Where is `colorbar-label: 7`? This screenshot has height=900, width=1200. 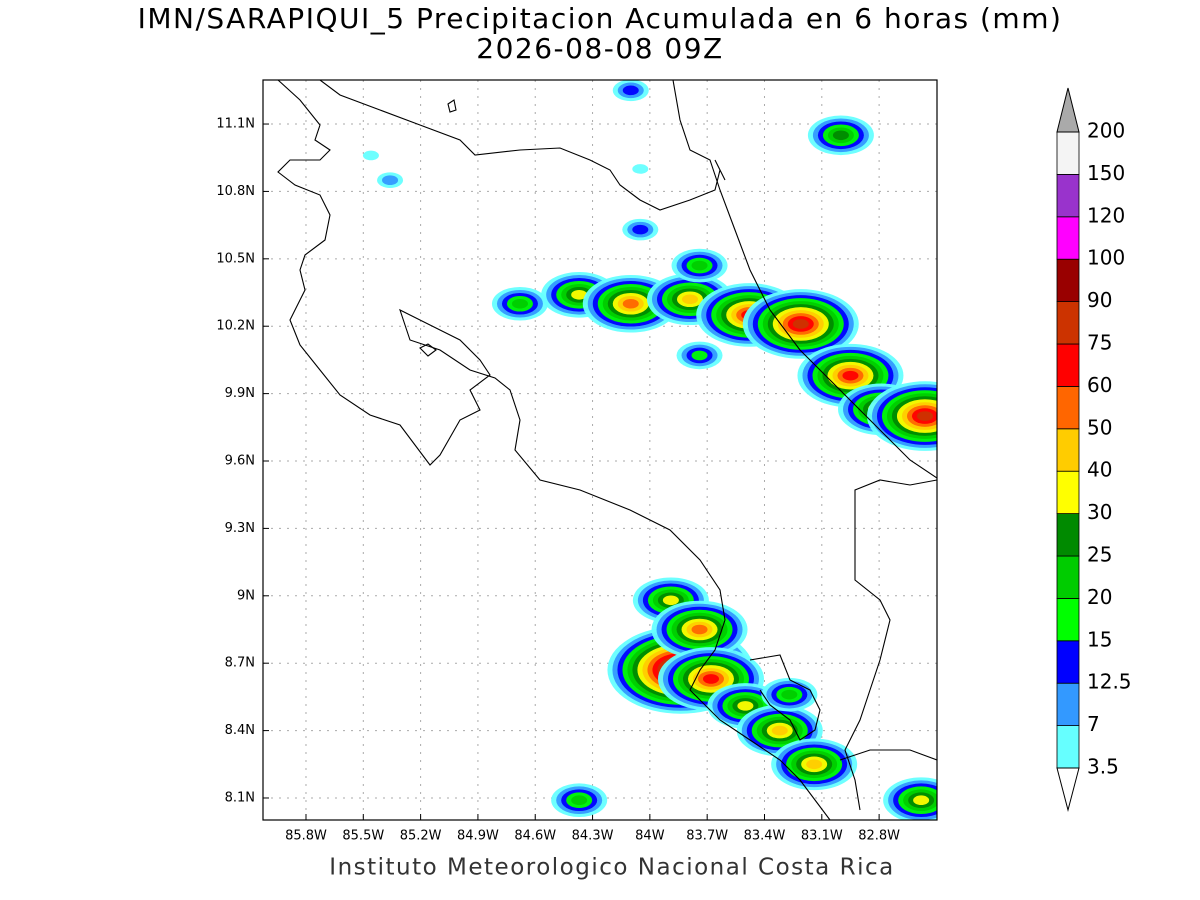
colorbar-label: 7 is located at coordinates (1093, 724).